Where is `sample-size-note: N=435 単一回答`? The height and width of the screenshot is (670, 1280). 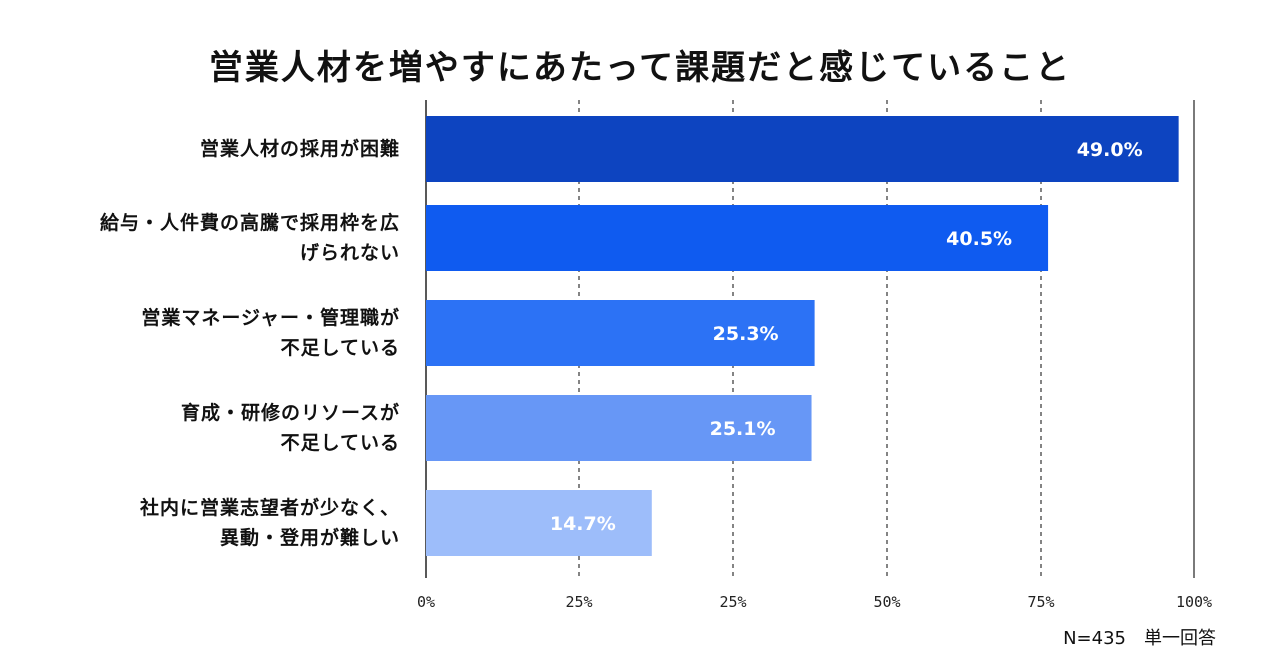 sample-size-note: N=435 単一回答 is located at coordinates (1139, 638).